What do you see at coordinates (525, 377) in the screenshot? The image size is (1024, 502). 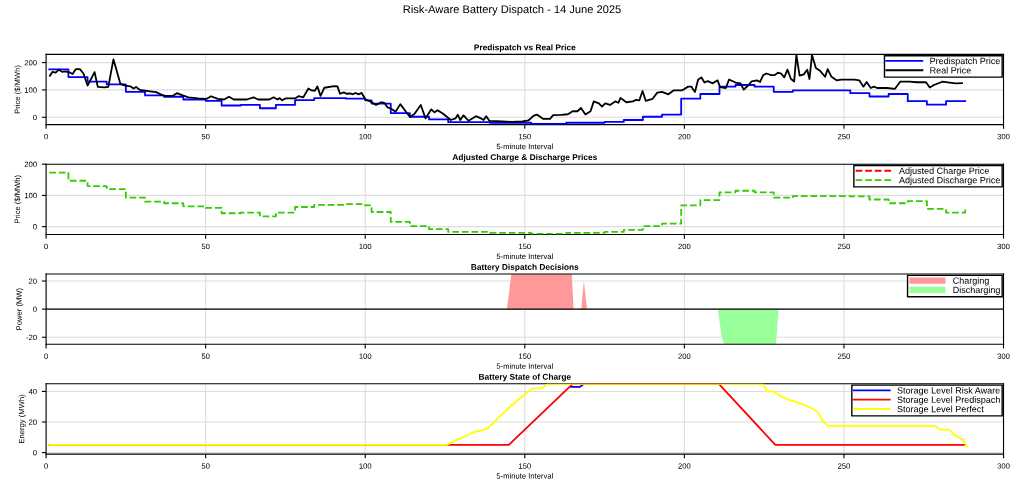 I see `chart-title: Battery State of Charge` at bounding box center [525, 377].